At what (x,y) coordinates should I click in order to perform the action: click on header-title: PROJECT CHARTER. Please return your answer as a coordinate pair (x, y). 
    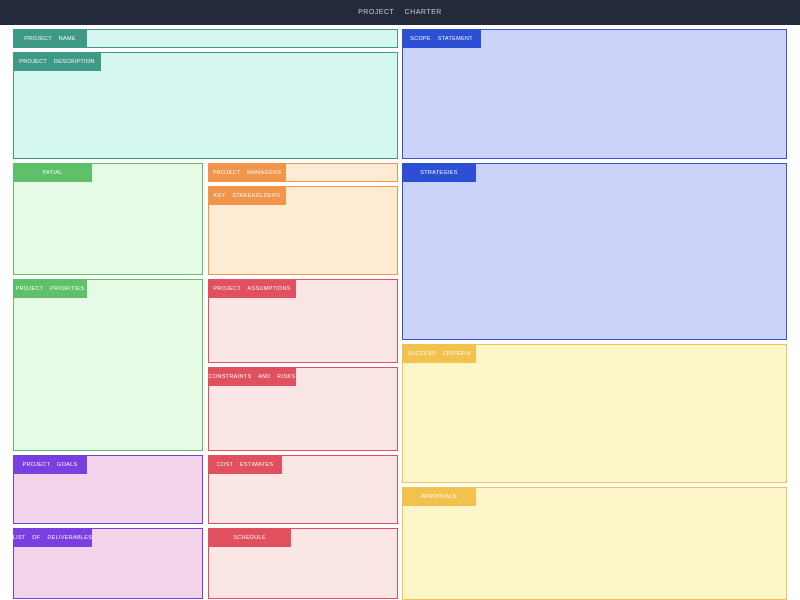
    Looking at the image, I should click on (400, 12).